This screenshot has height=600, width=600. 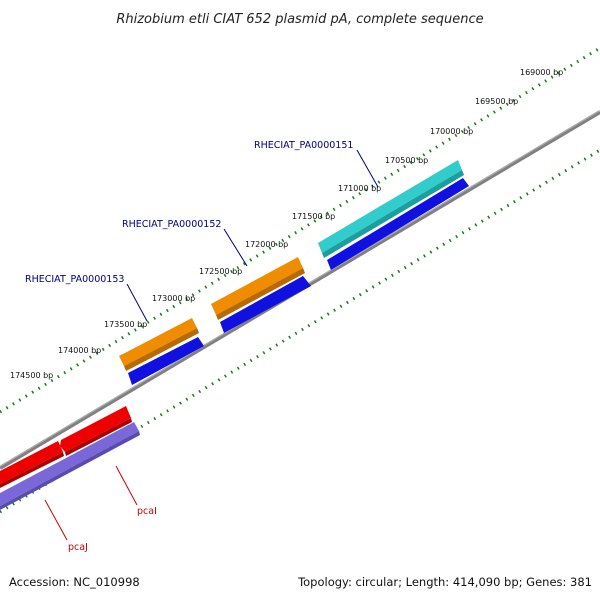 I want to click on cds-rheciat-pa0000152, so click(x=265, y=304).